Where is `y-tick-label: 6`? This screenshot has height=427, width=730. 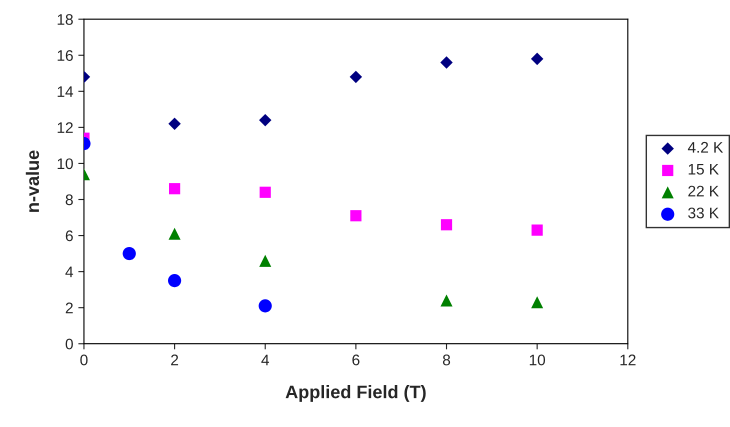
y-tick-label: 6 is located at coordinates (69, 236).